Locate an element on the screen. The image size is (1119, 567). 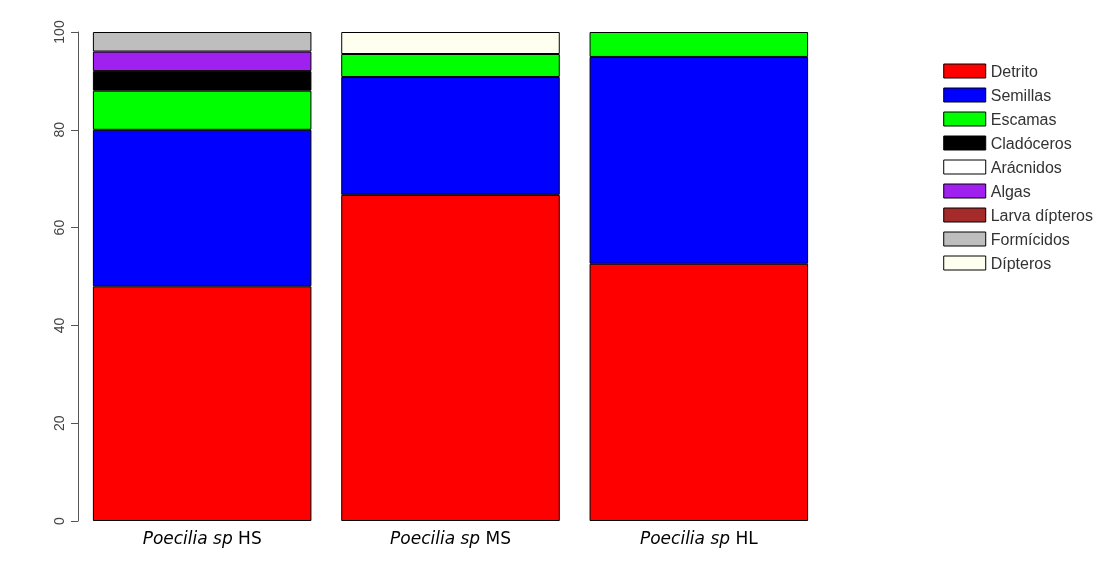
y-tick-label: 80 is located at coordinates (59, 129).